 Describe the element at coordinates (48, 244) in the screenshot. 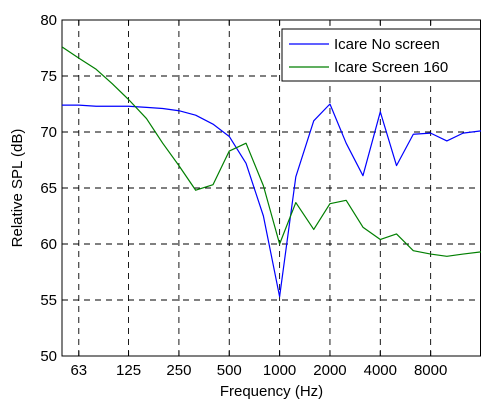

I see `y-tick-label: 60` at that location.